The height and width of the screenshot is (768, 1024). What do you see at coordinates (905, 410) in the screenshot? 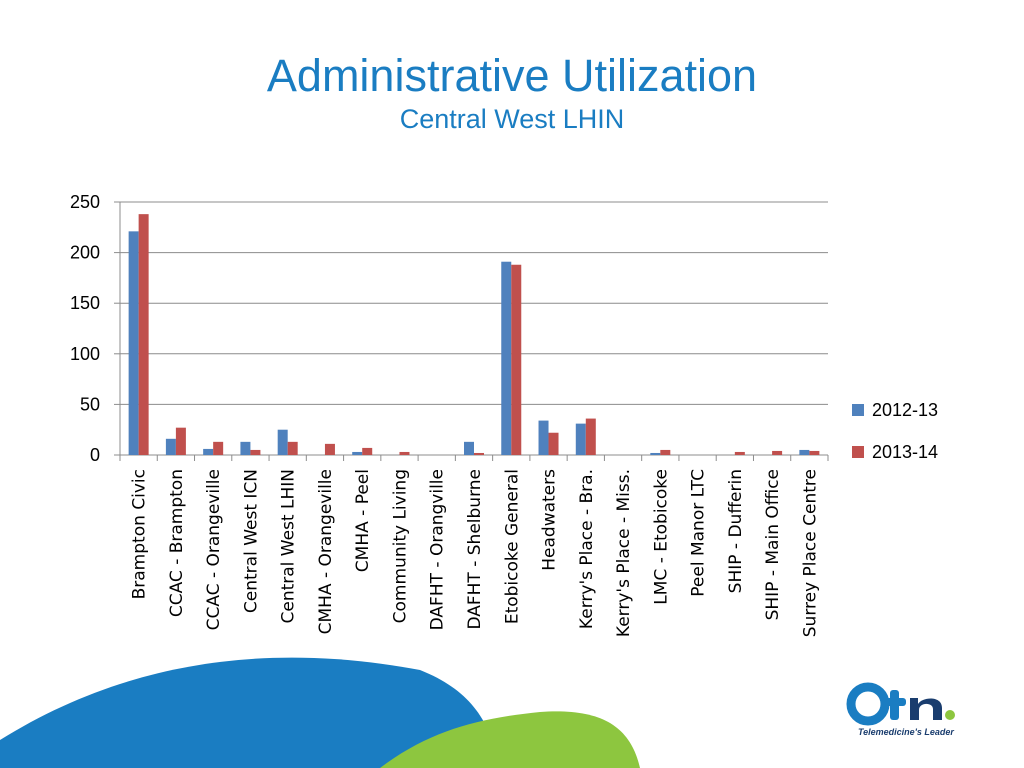
I see `legend-label: 2012-13` at bounding box center [905, 410].